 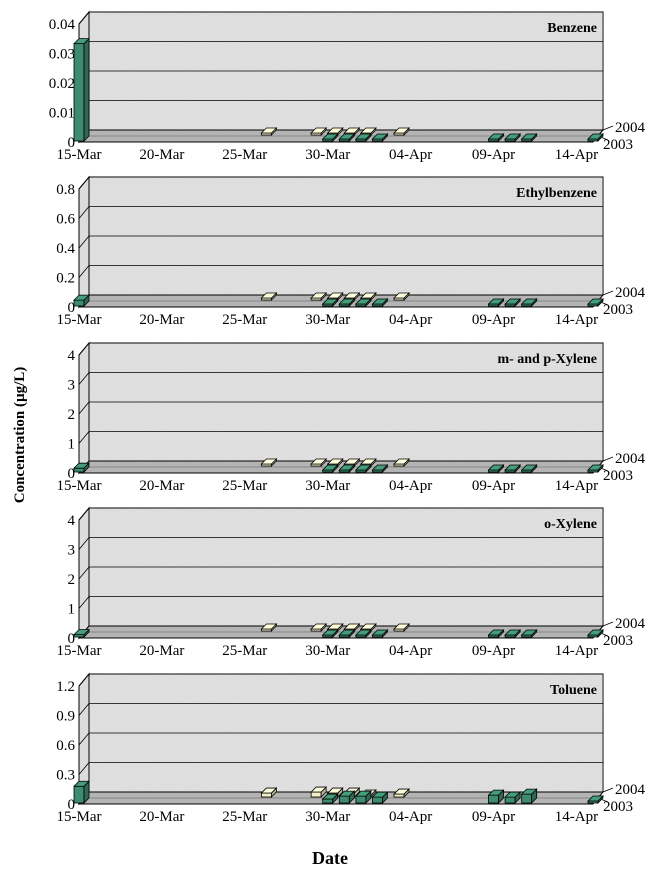 I want to click on y-tick-label: 2, so click(x=72, y=580).